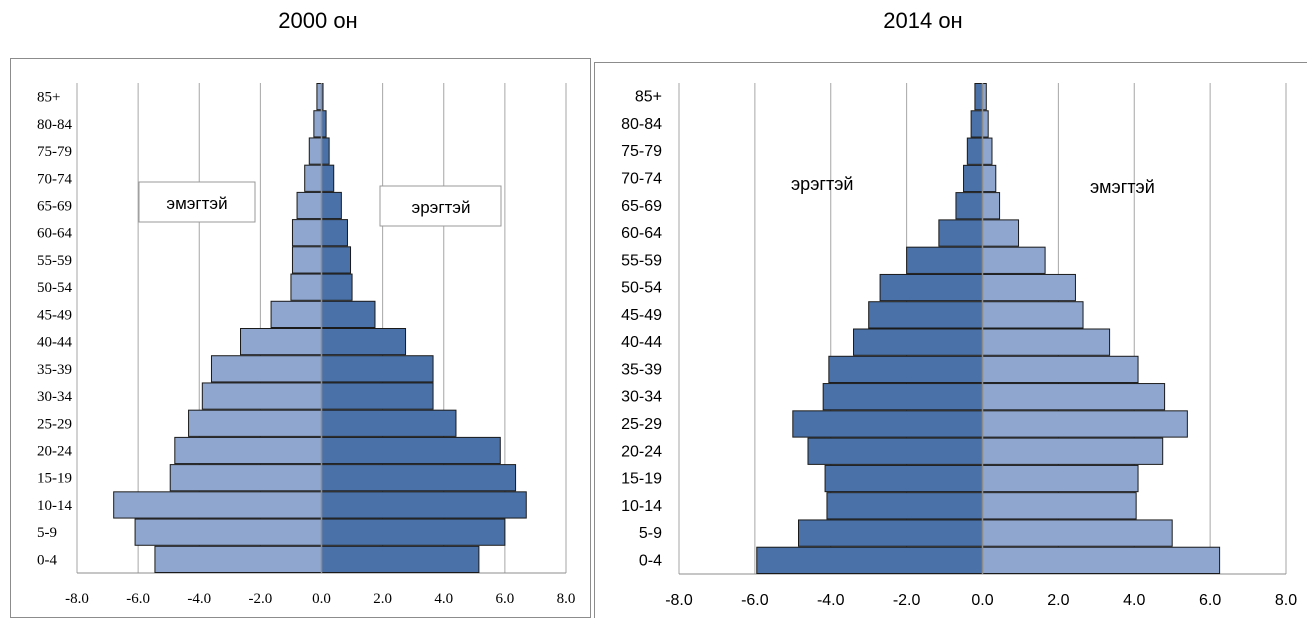 Image resolution: width=1313 pixels, height=623 pixels. I want to click on legend-label-right: эрэгтэй, so click(441, 207).